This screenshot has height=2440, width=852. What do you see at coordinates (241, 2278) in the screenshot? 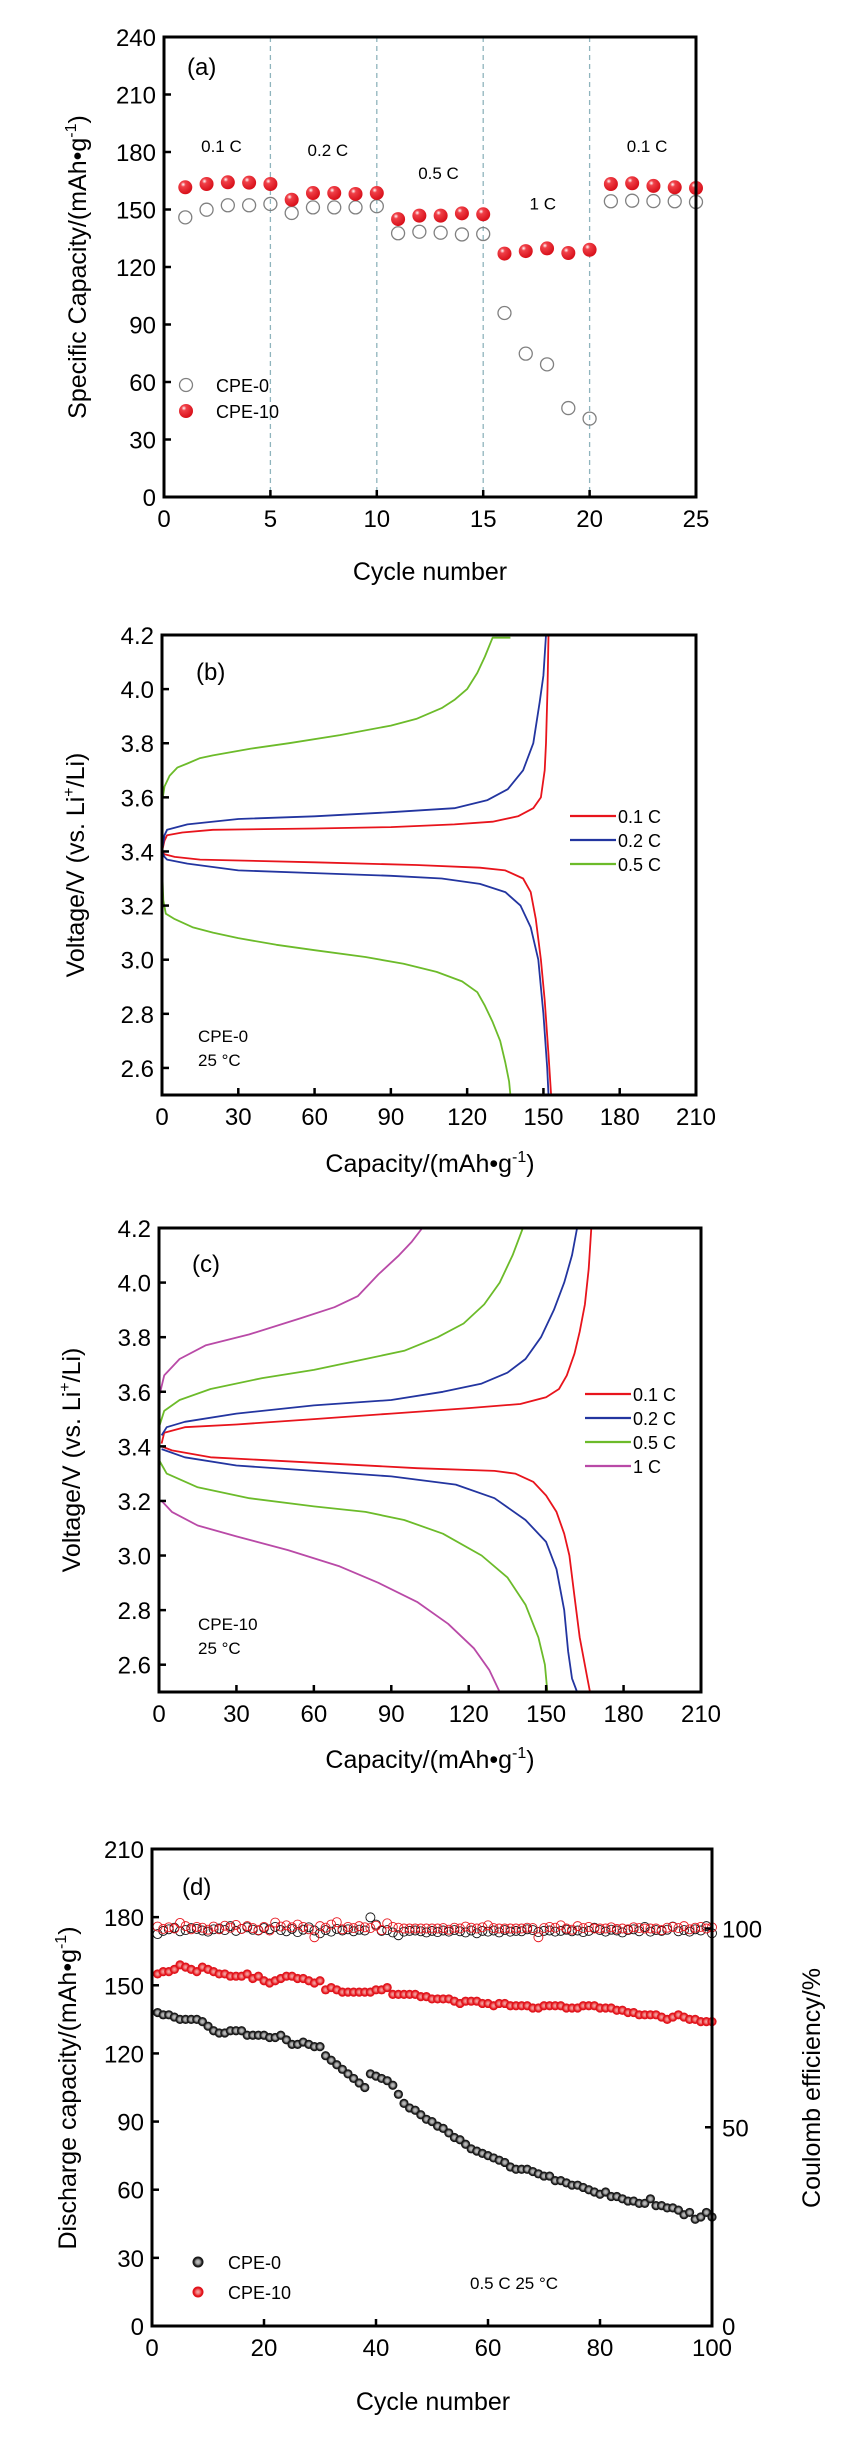
I see `panel-d-legend: CPE-0 CPE-10` at bounding box center [241, 2278].